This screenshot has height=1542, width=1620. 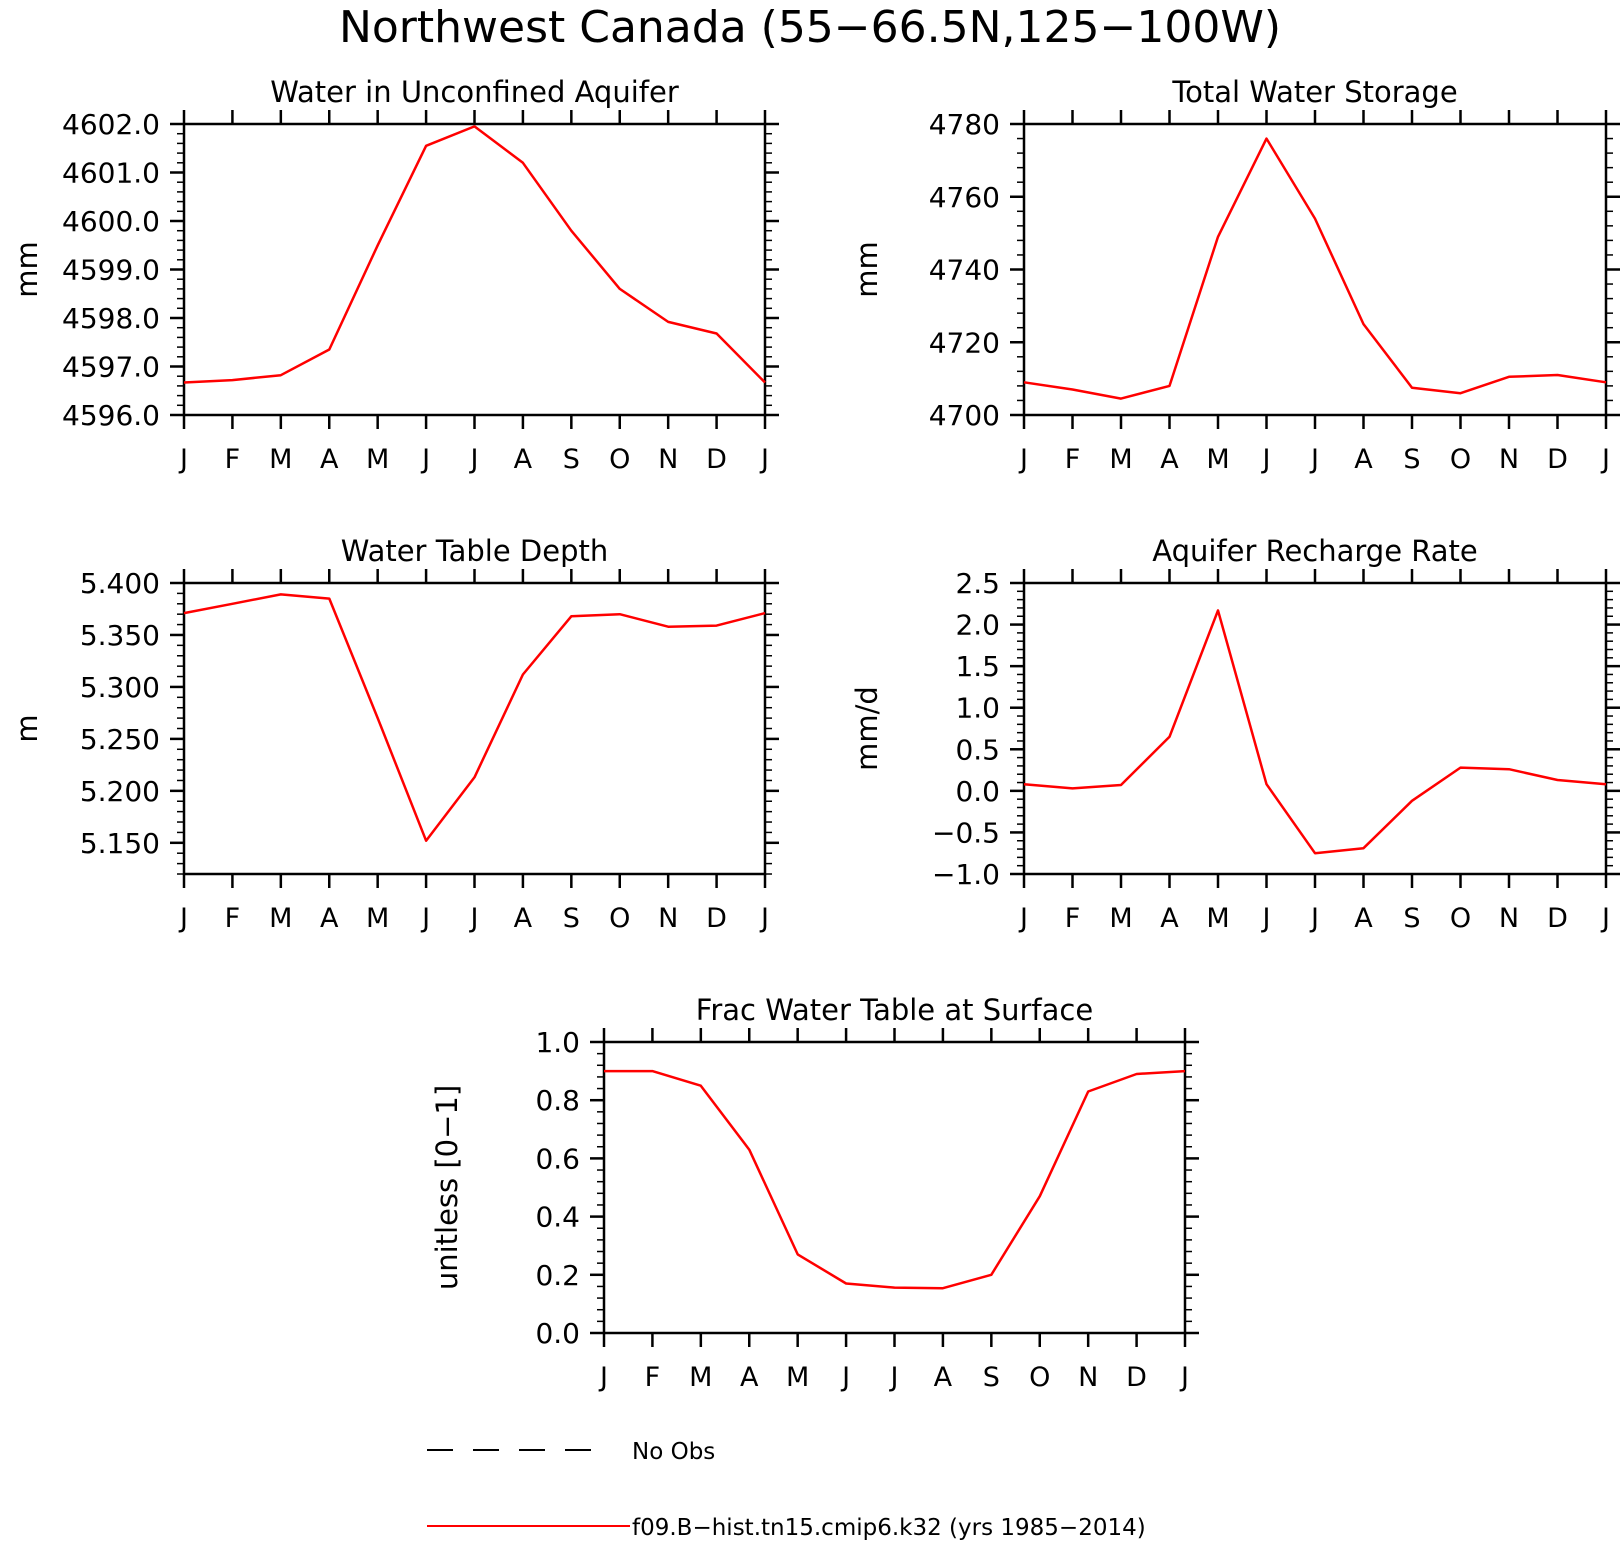 What do you see at coordinates (447, 1187) in the screenshot?
I see `y-axis-label: unitless [0−1]` at bounding box center [447, 1187].